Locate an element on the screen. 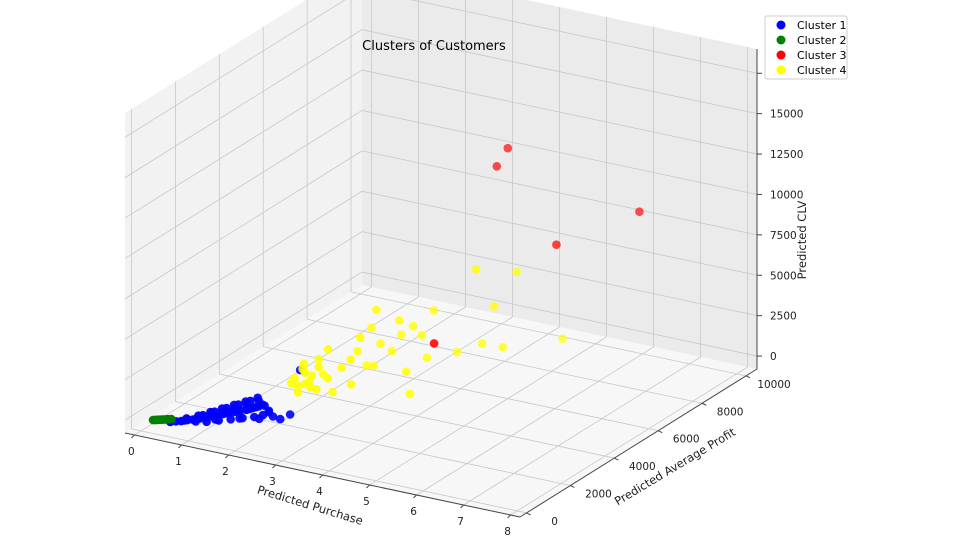 The height and width of the screenshot is (552, 969). z-tick-label: 5000 is located at coordinates (783, 276).